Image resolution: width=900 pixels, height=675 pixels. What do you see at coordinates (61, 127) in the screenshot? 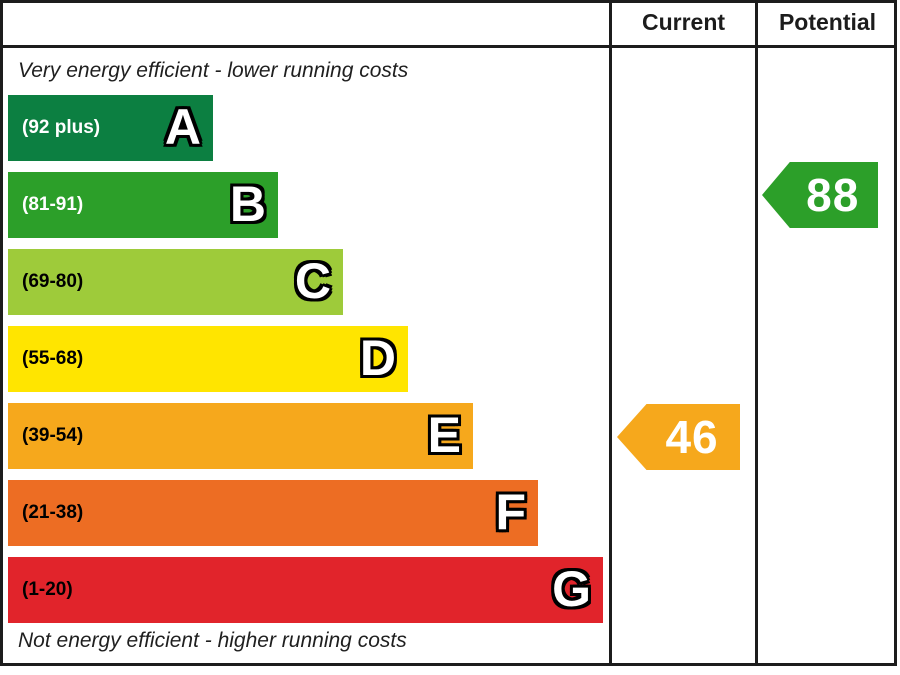
I see `band-range-label: (92 plus)` at bounding box center [61, 127].